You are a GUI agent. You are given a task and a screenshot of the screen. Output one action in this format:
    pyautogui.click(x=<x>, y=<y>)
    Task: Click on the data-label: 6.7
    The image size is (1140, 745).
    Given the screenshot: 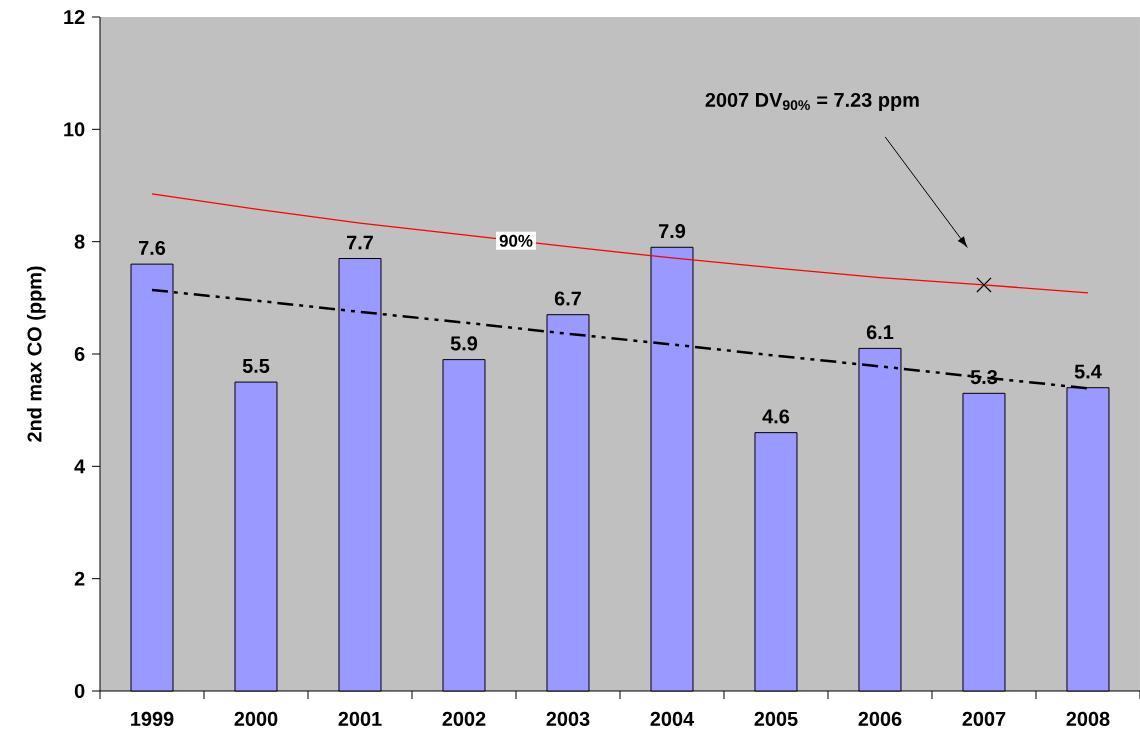 What is the action you would take?
    pyautogui.click(x=567, y=298)
    